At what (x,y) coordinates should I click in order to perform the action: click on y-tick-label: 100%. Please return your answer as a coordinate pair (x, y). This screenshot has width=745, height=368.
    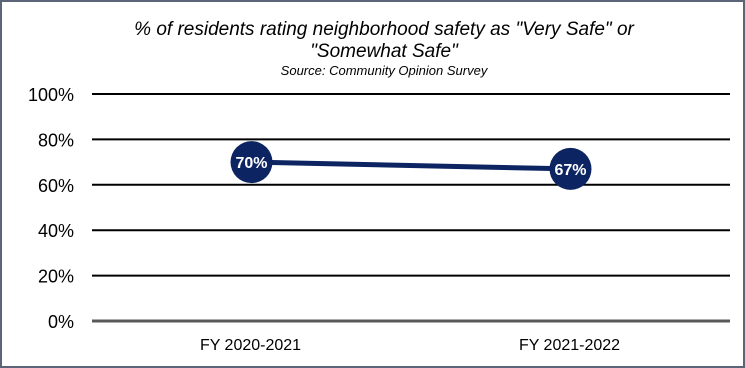
    Looking at the image, I should click on (51, 95).